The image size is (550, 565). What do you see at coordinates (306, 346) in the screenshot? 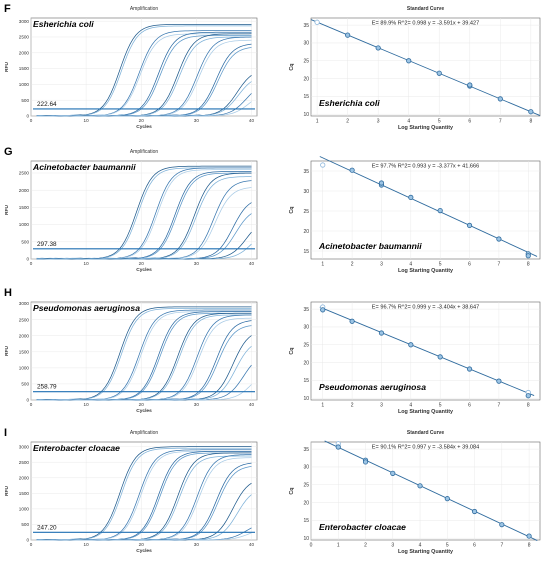
I see `standard-curve-ytick-label: 25` at bounding box center [306, 346].